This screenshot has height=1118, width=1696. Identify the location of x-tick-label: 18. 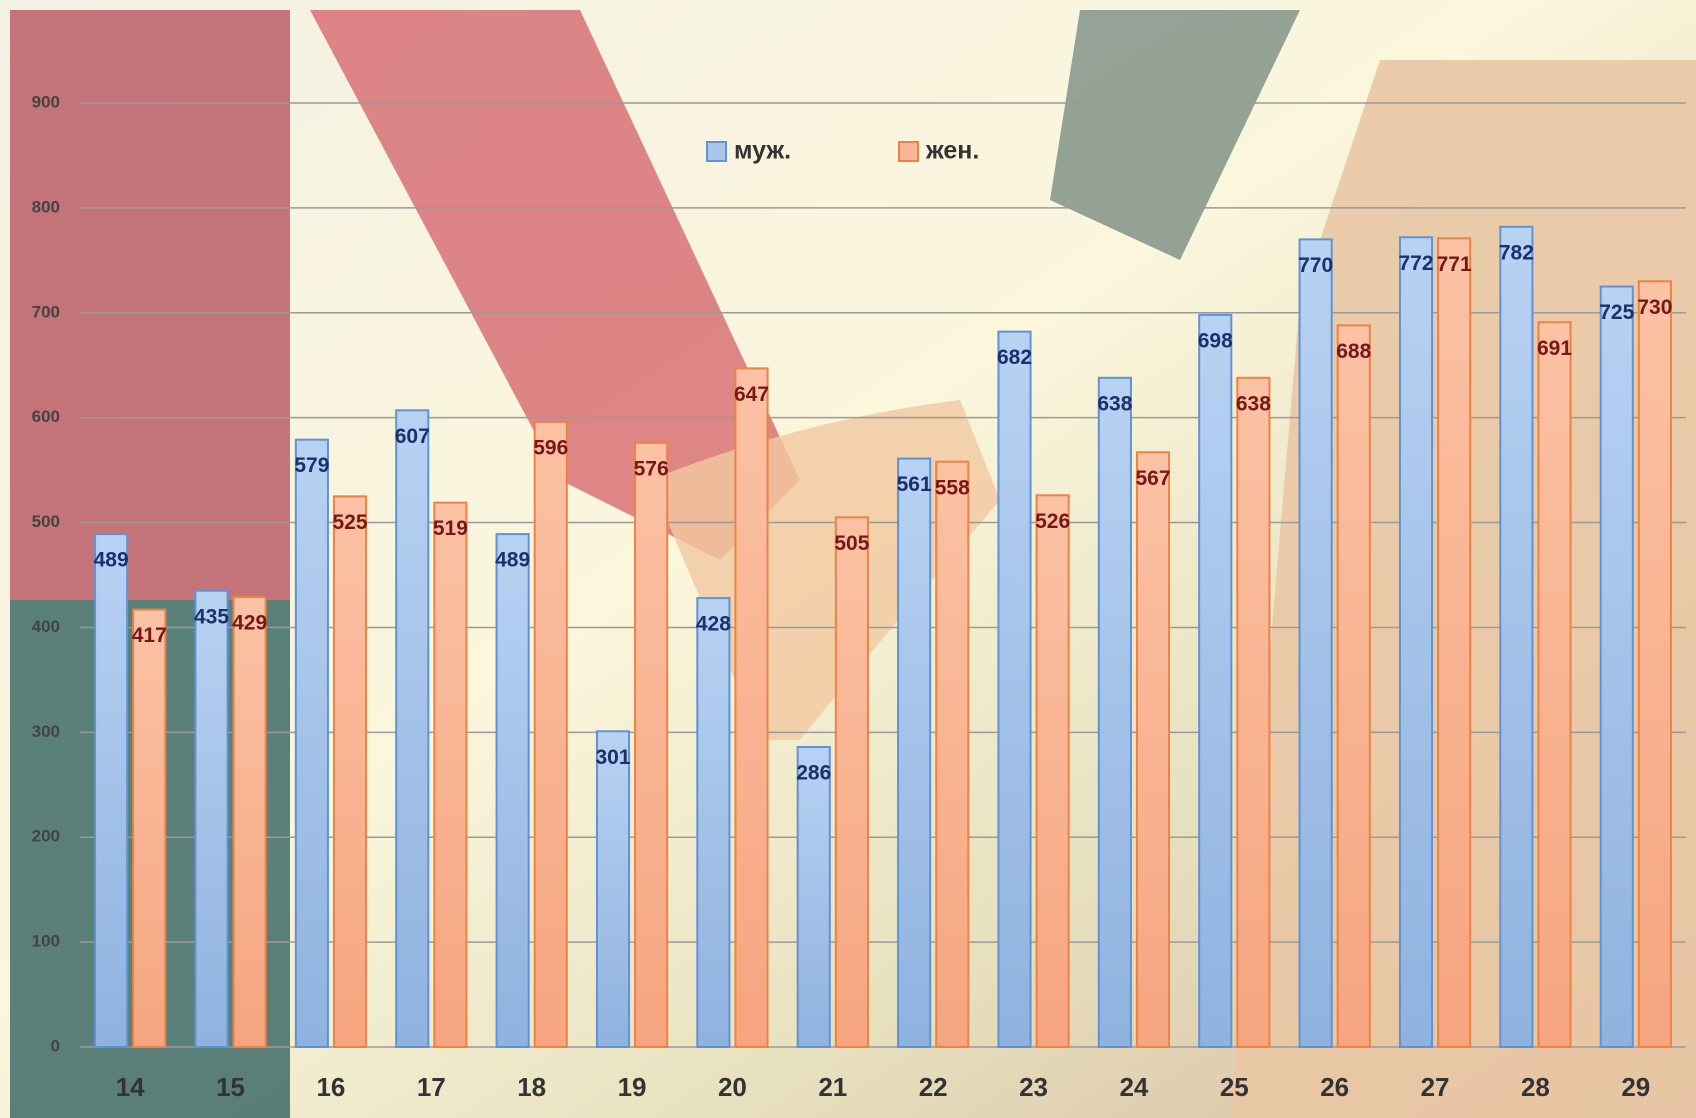
(531, 1087).